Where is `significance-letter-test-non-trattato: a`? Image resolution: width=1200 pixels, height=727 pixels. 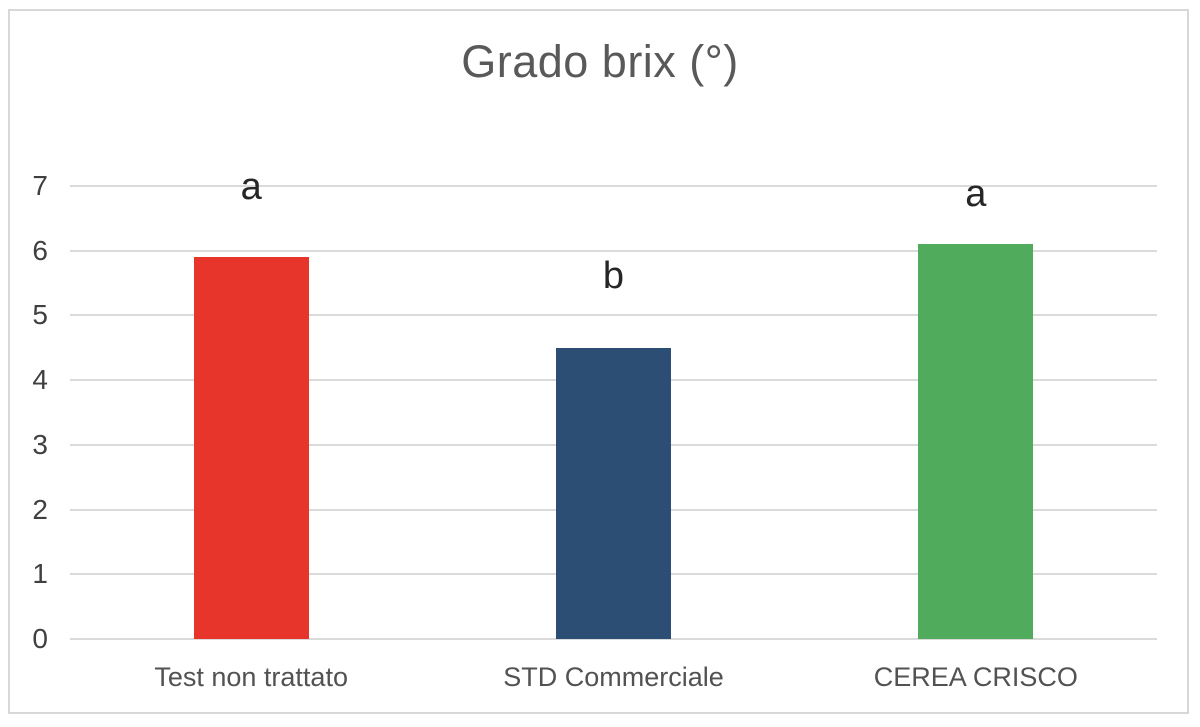
significance-letter-test-non-trattato: a is located at coordinates (251, 187).